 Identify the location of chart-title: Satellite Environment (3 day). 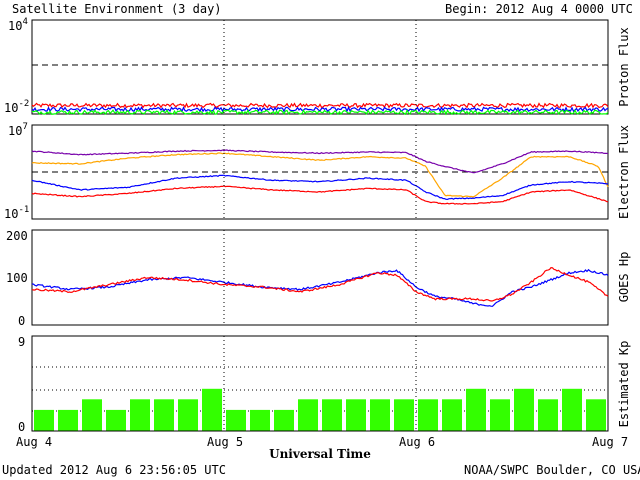
(117, 9).